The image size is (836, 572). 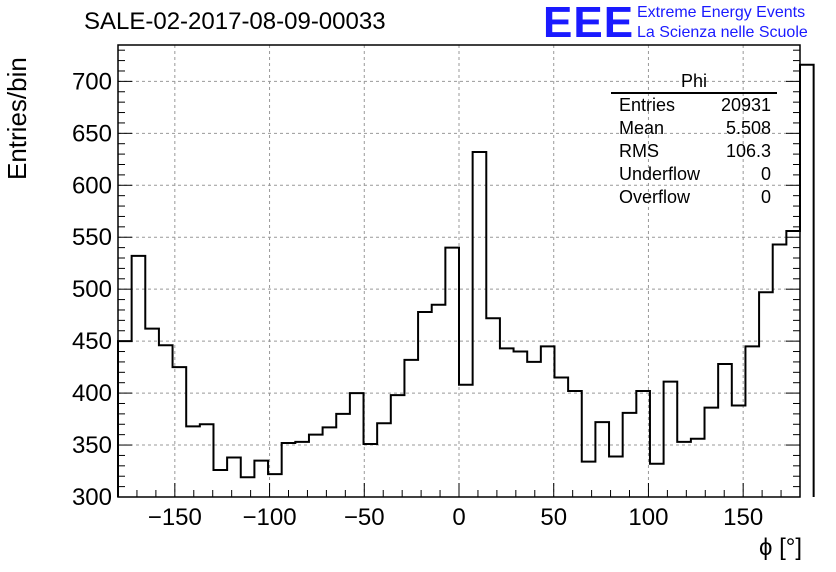 I want to click on stats-value: 5.508, so click(x=748, y=128).